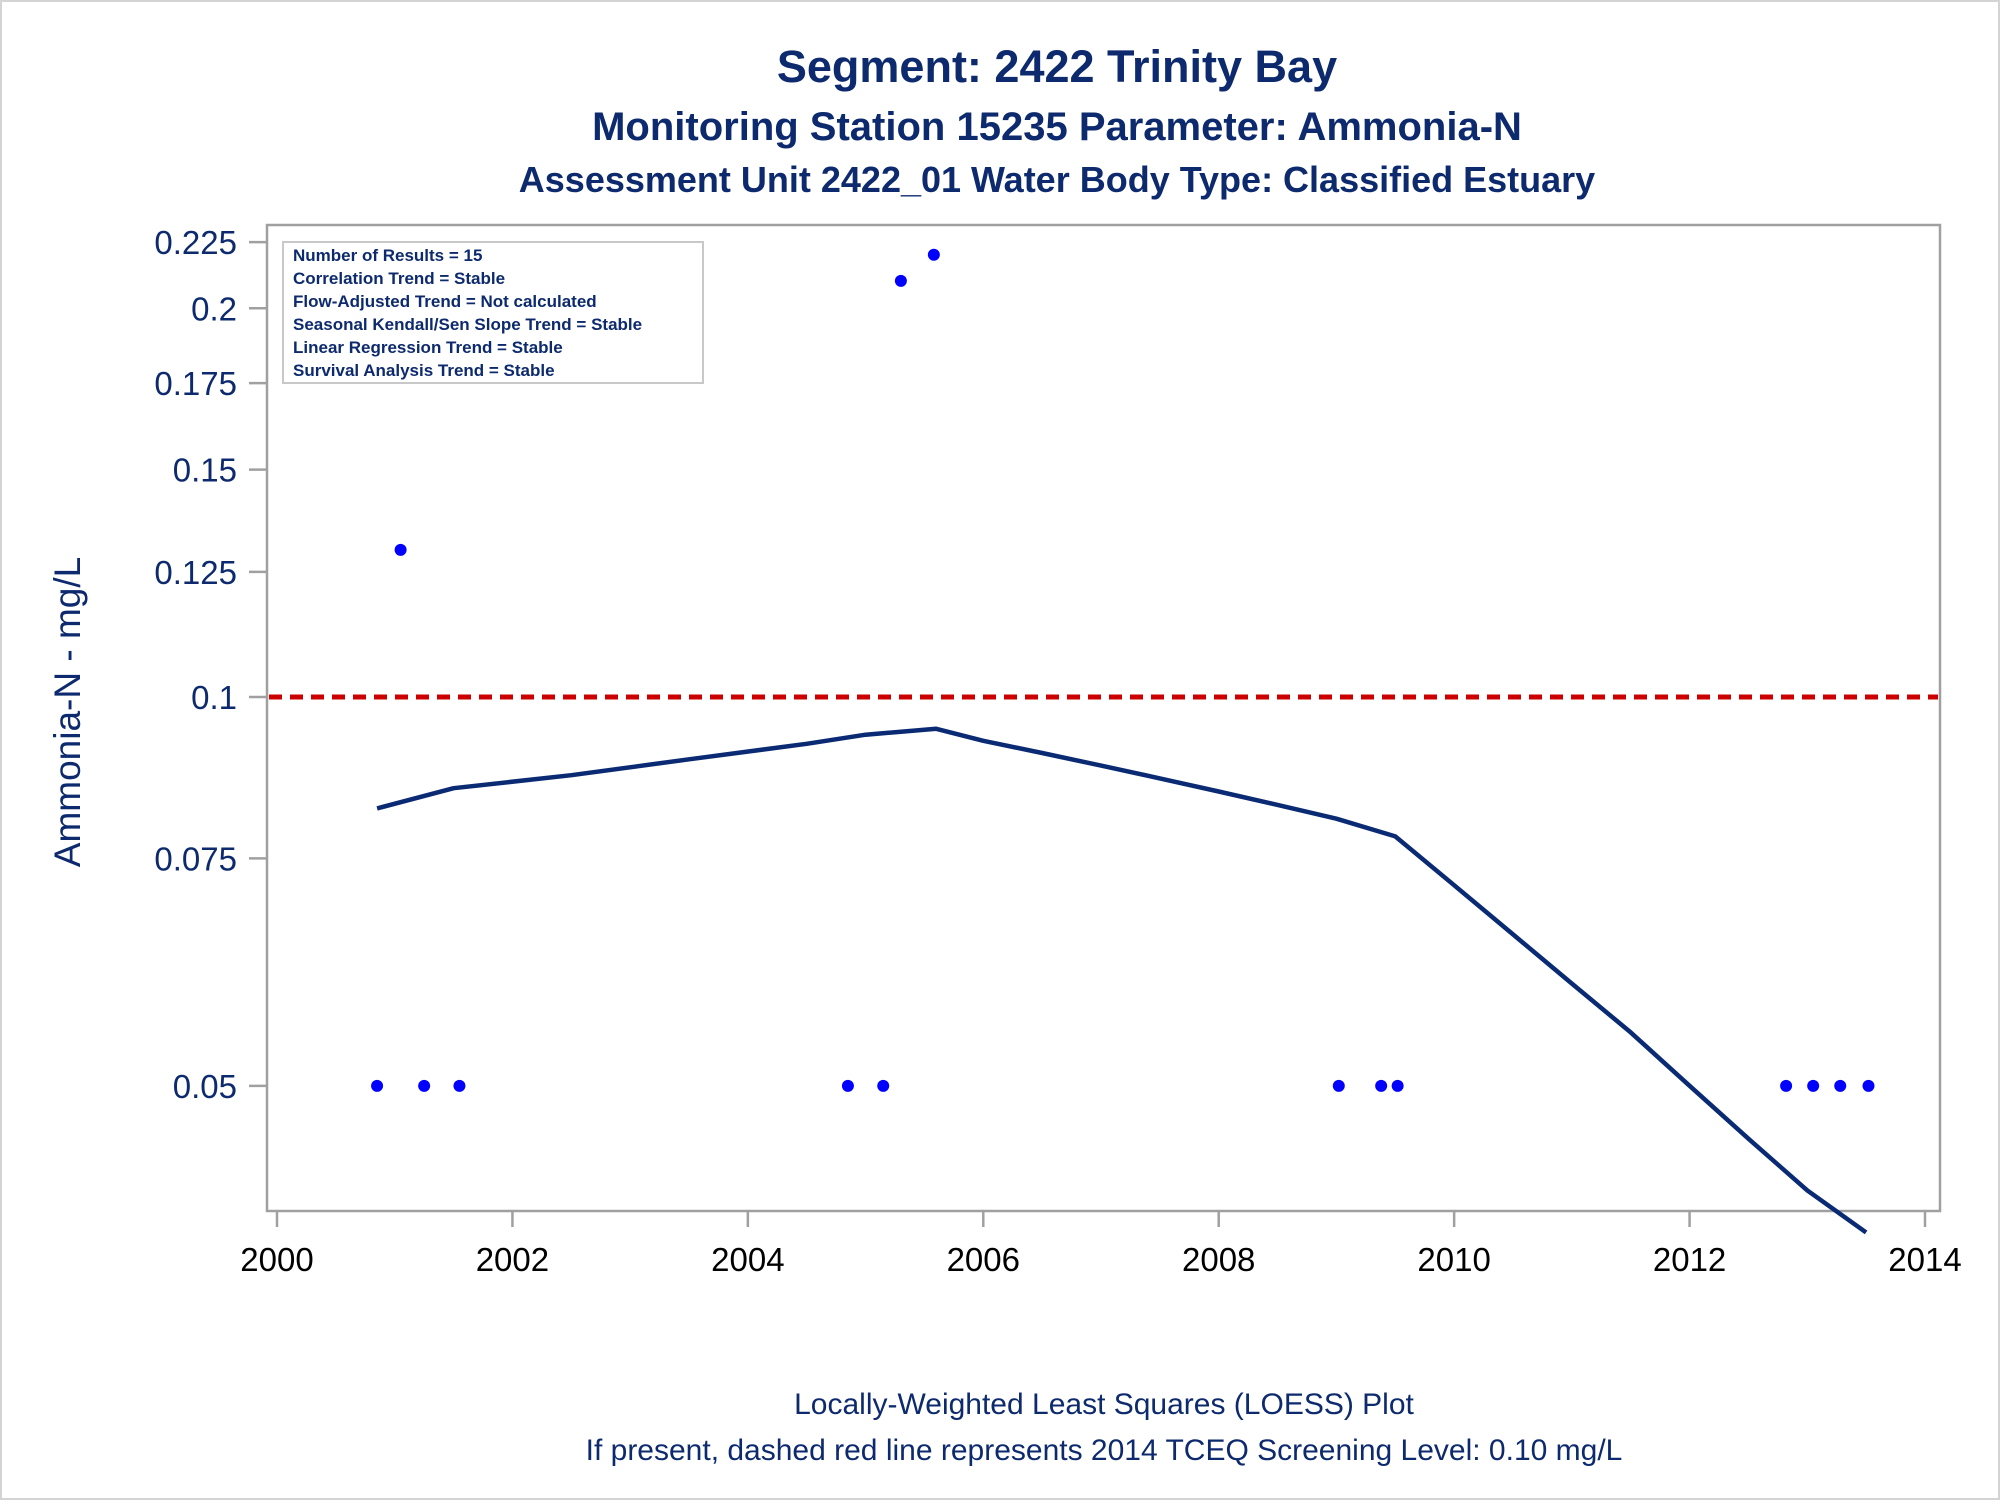 The width and height of the screenshot is (2000, 1502). Describe the element at coordinates (67, 712) in the screenshot. I see `y-axis-title: Ammonia-N - mg/L` at that location.